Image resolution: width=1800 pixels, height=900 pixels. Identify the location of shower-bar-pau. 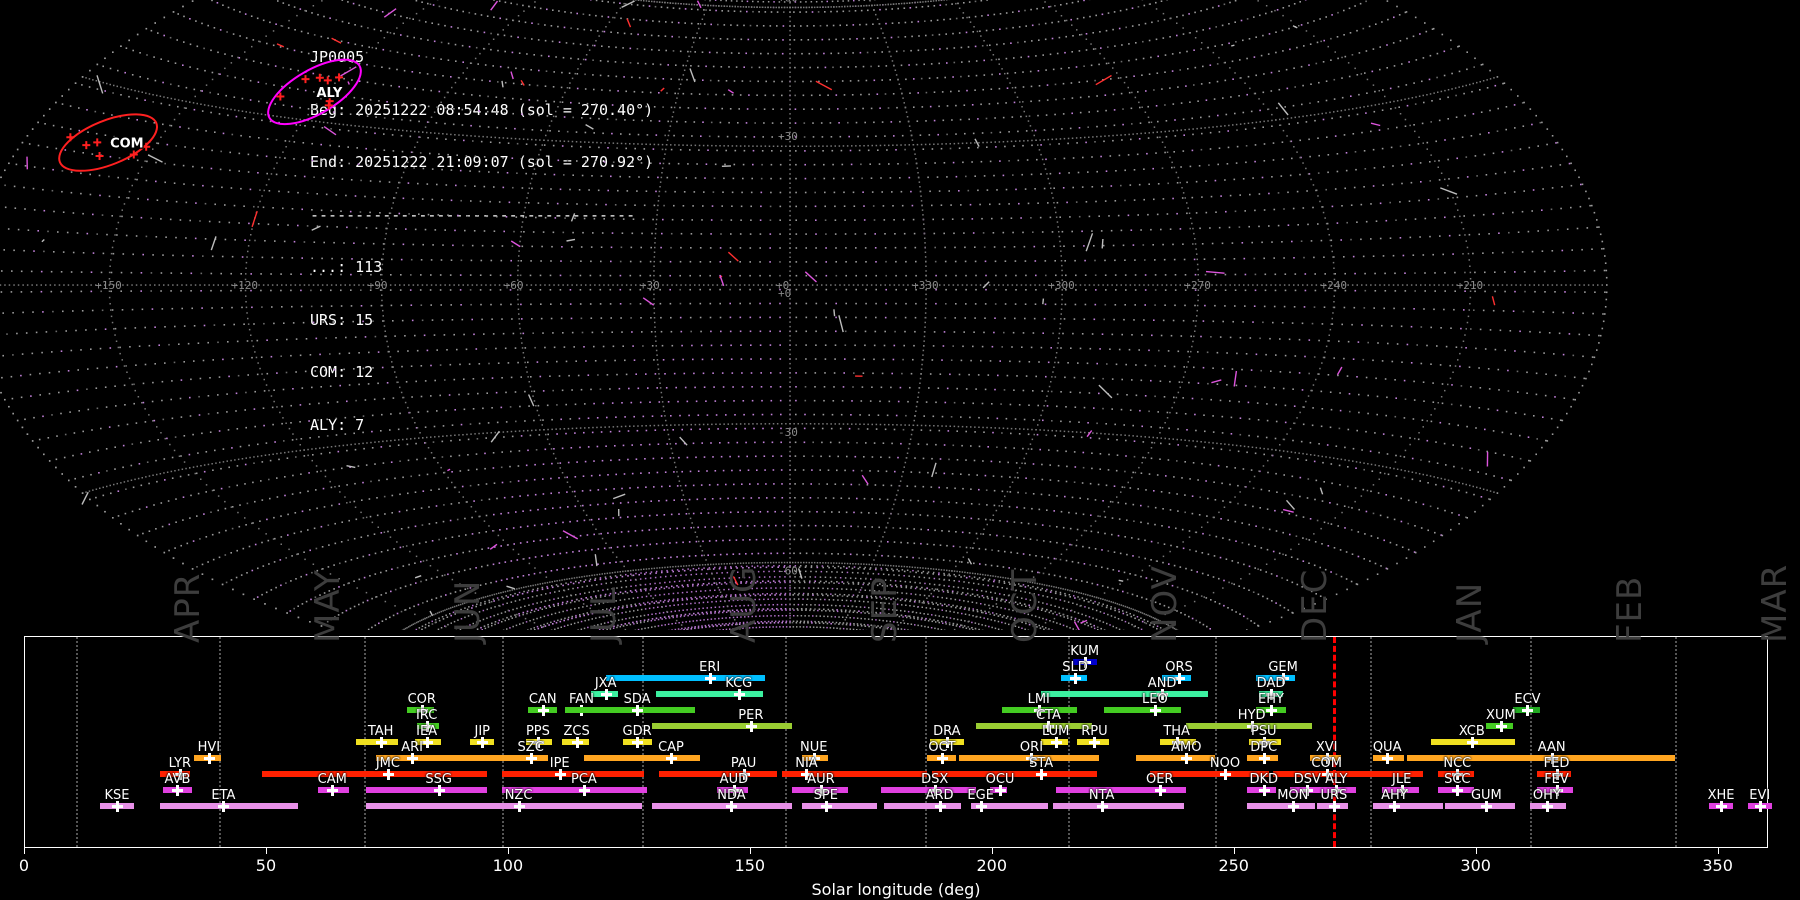
(718, 774).